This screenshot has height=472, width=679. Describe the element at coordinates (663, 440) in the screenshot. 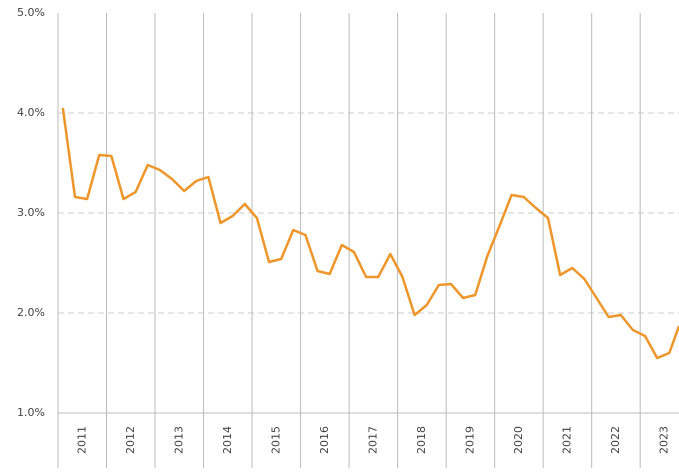

I see `x-tick-label: 2023` at that location.